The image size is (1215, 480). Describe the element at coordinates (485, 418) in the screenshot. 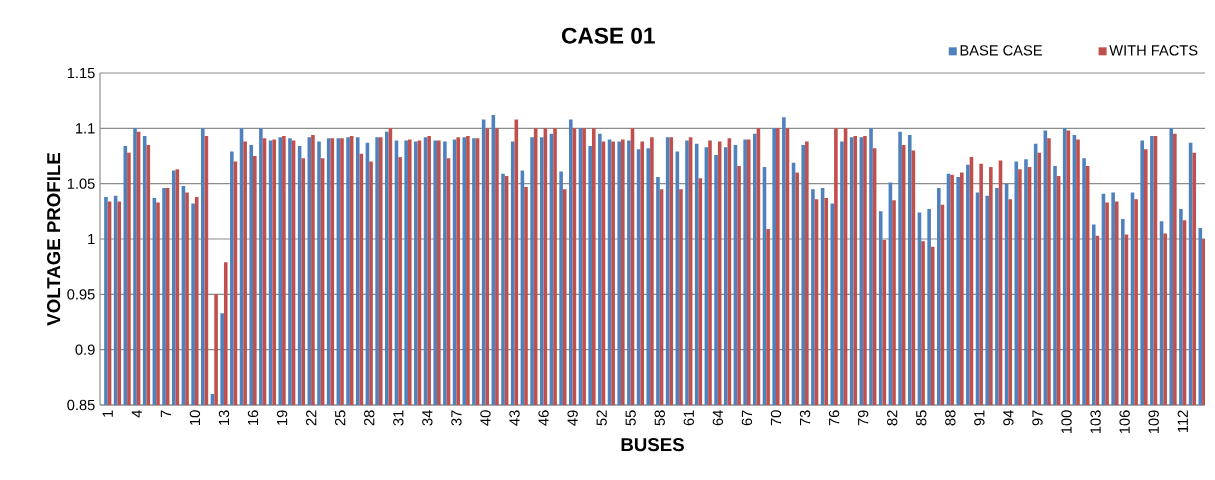

I see `x-tick-label: 40` at that location.